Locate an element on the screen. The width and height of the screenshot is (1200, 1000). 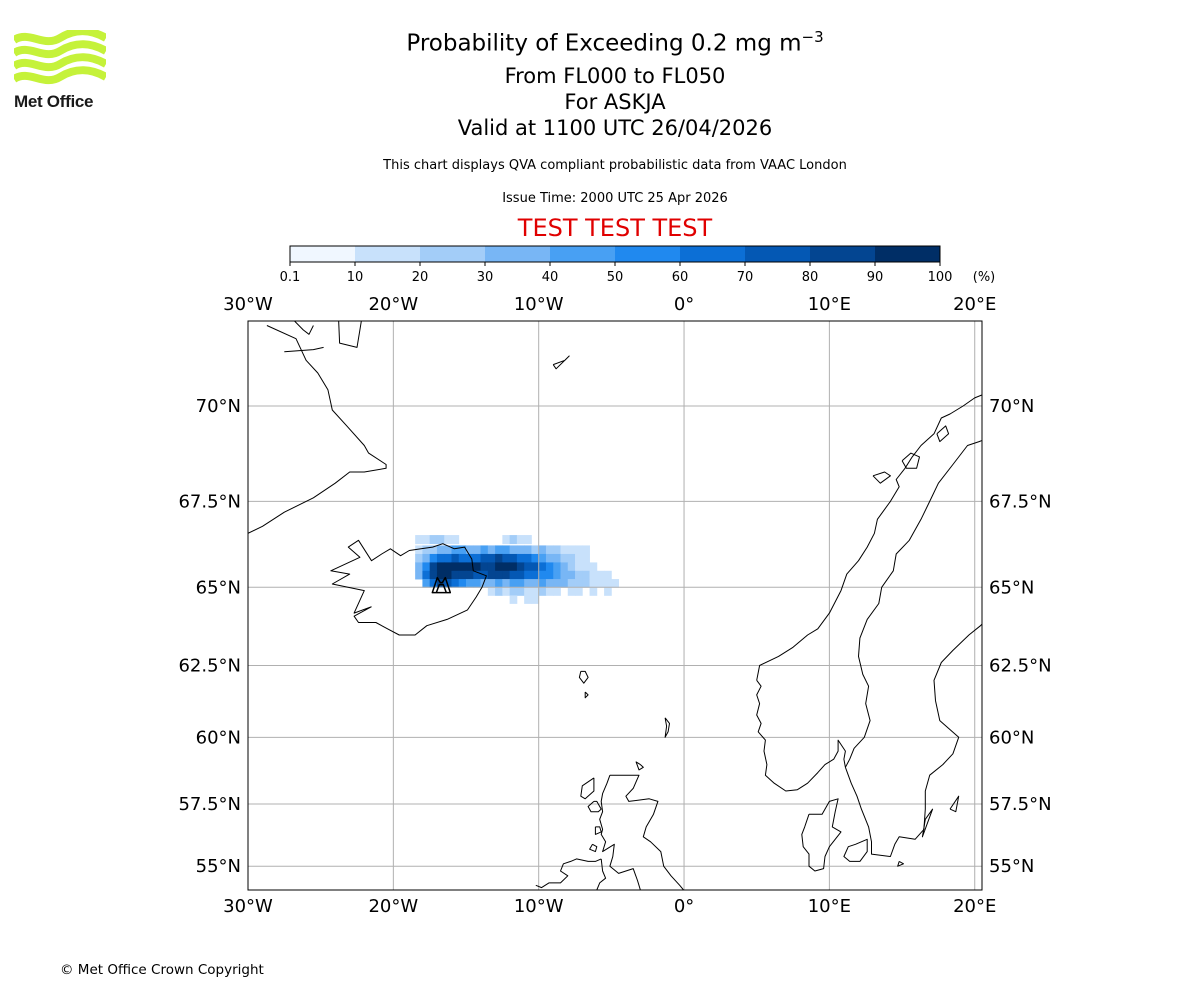
longitude-label-bottom: 10°E is located at coordinates (829, 906).